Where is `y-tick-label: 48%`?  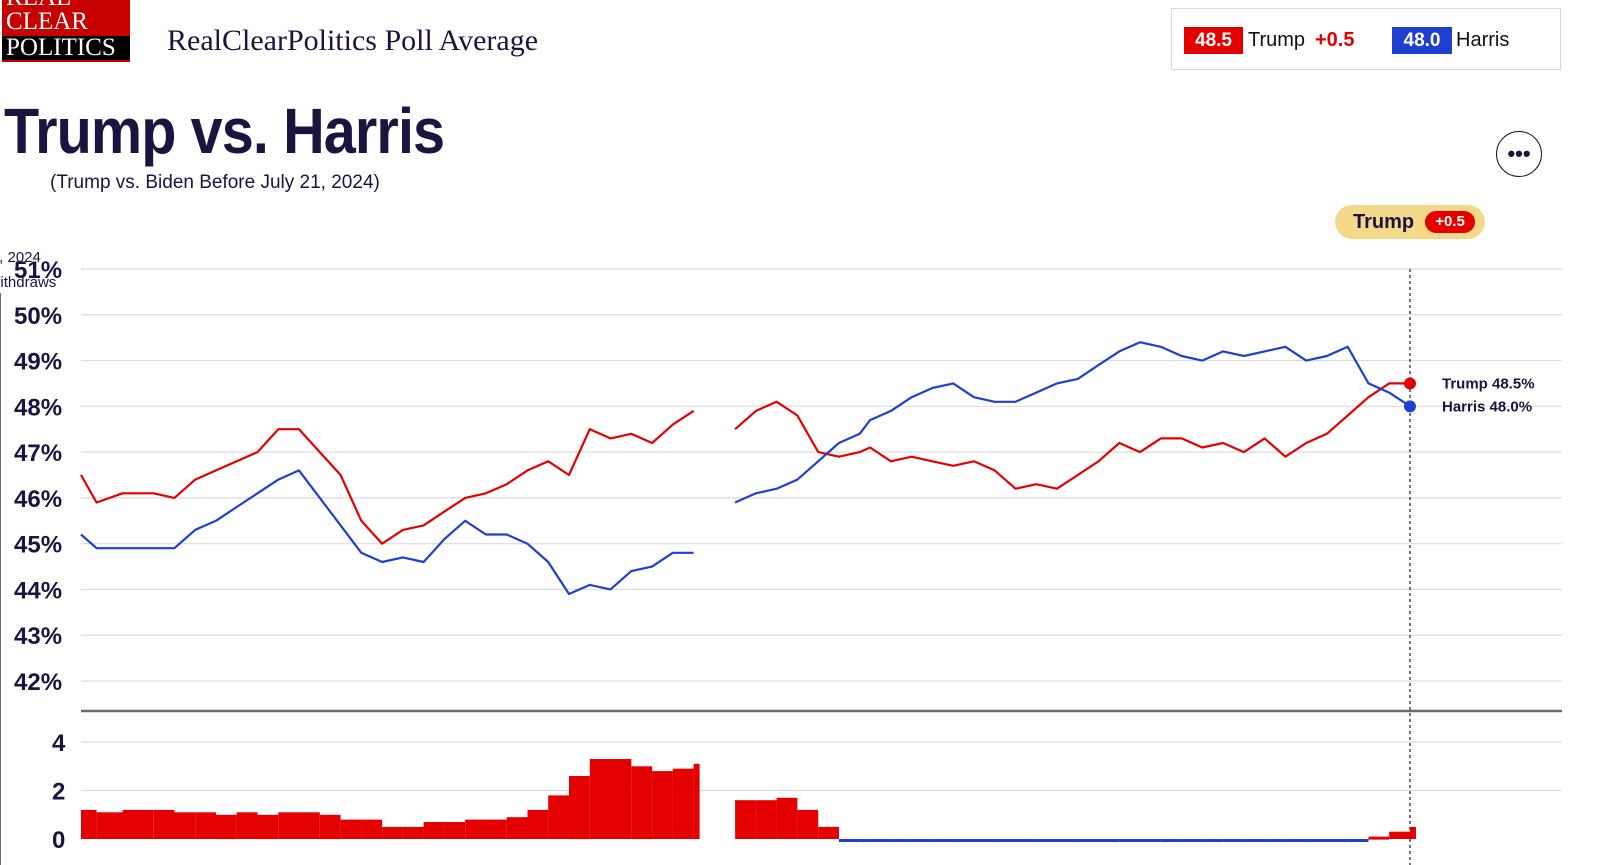
y-tick-label: 48% is located at coordinates (38, 407).